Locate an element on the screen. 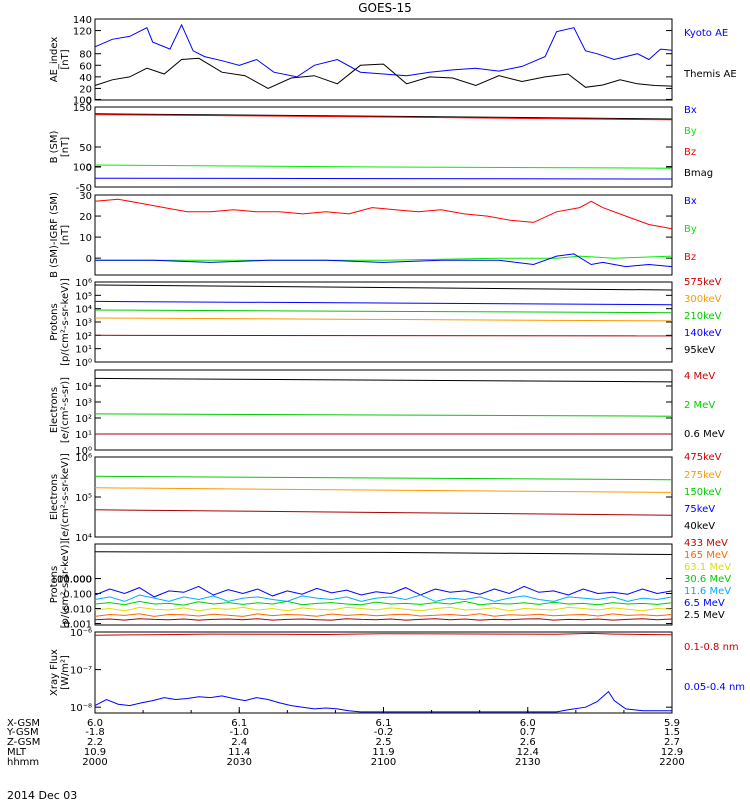 Image resolution: width=750 pixels, height=800 pixels. x-axis-value: 2.5 is located at coordinates (384, 742).